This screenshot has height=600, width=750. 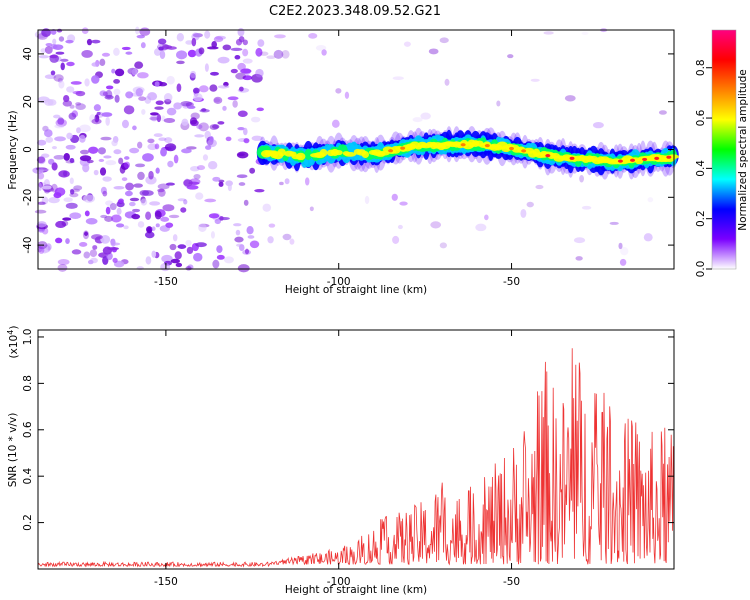 I want to click on colorbar-gradient, so click(x=724, y=149).